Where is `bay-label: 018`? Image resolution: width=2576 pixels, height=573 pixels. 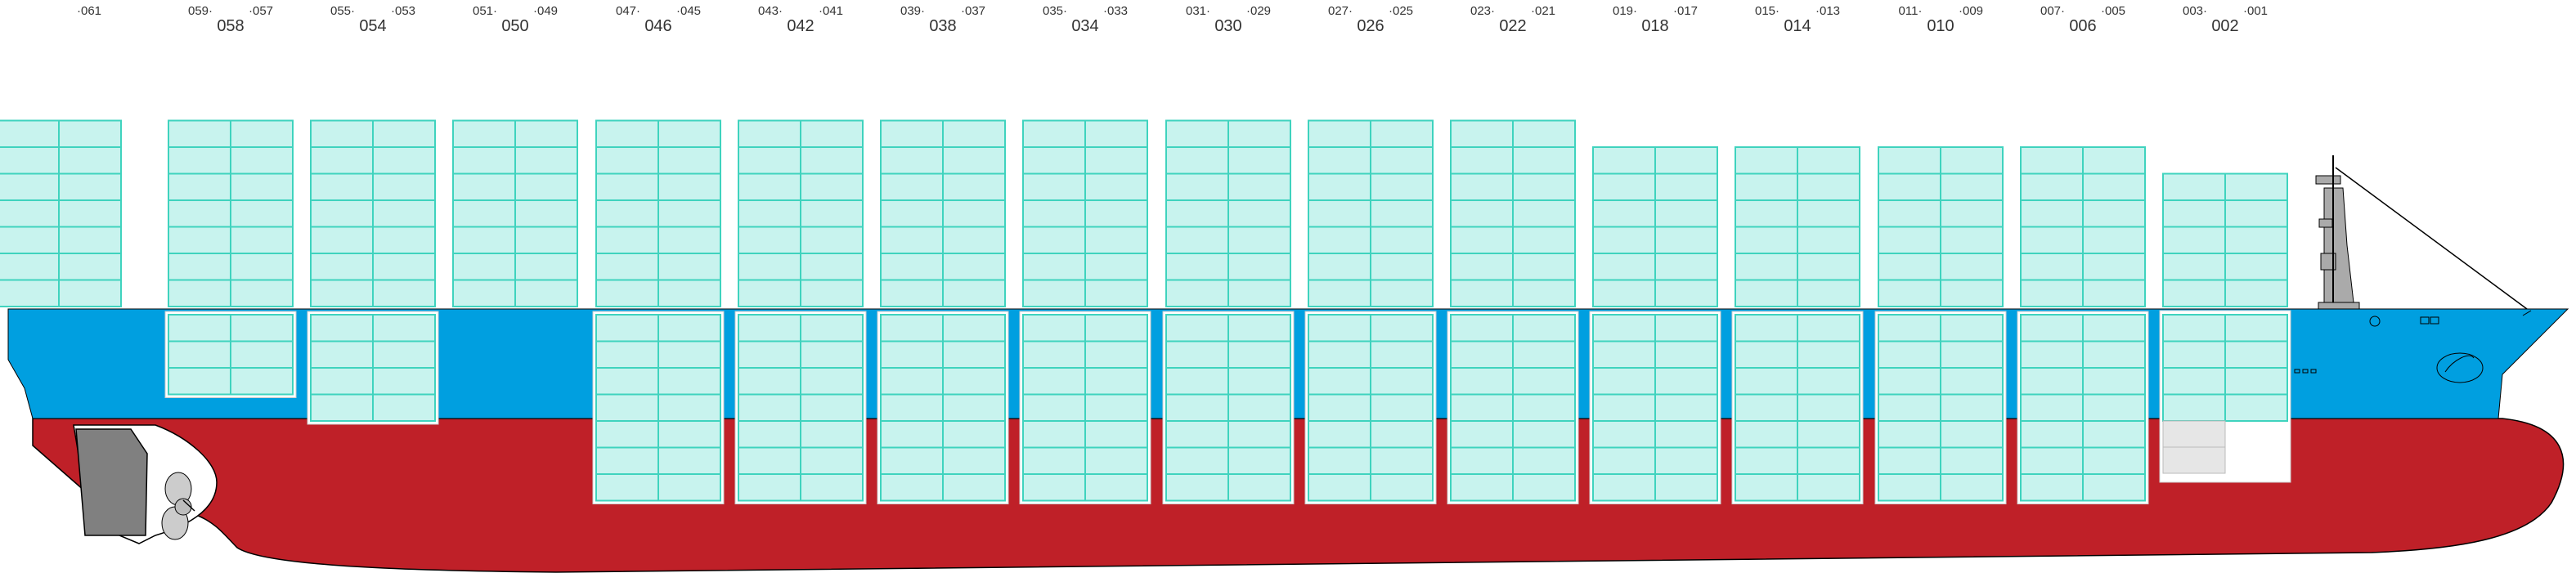
bay-label: 018 is located at coordinates (1655, 26).